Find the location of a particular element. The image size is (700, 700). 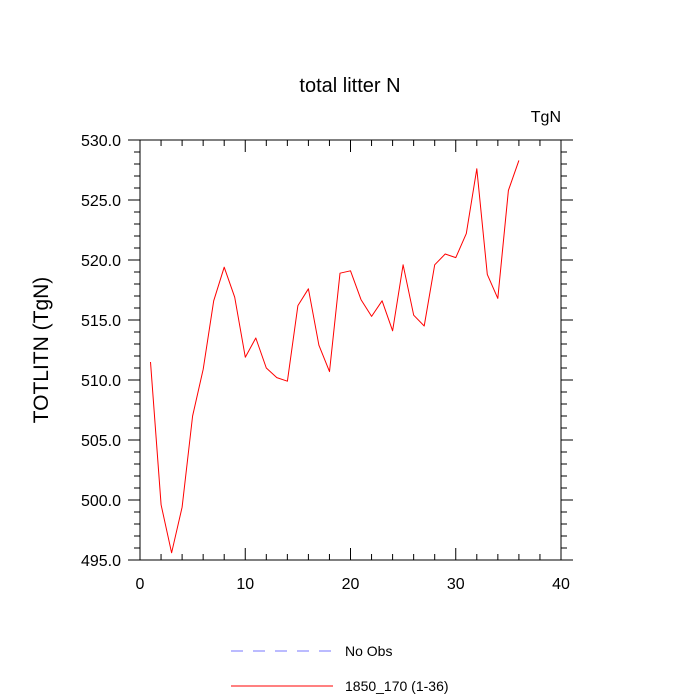

x-tick-label: 20 is located at coordinates (351, 584).